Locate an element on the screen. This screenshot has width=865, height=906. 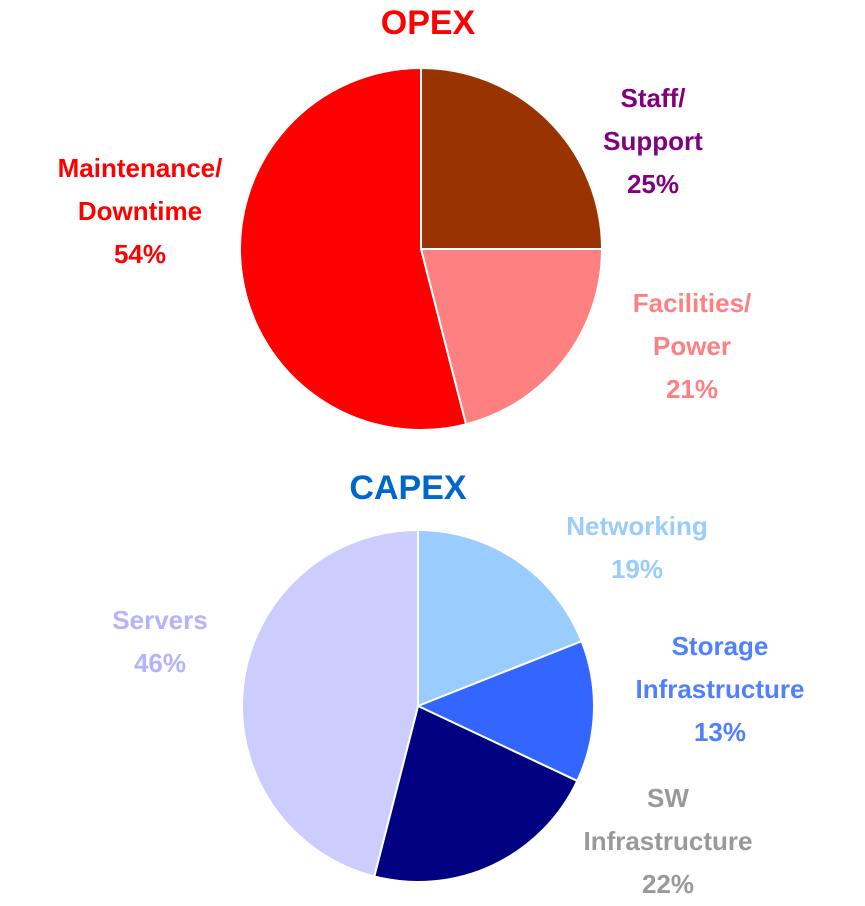
slice-value-label: 54% is located at coordinates (140, 254).